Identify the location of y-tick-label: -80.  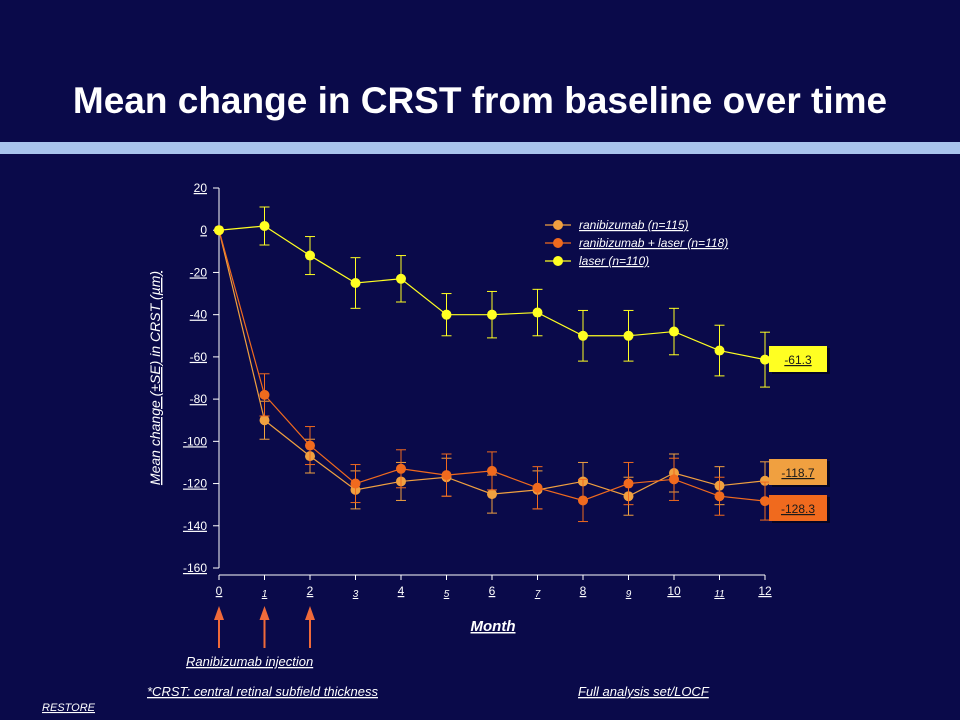
(199, 399).